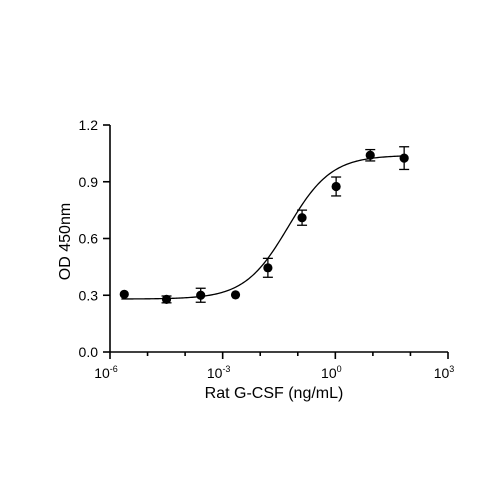 The height and width of the screenshot is (500, 500). Describe the element at coordinates (89, 239) in the screenshot. I see `y-tick-label: 0.6` at that location.